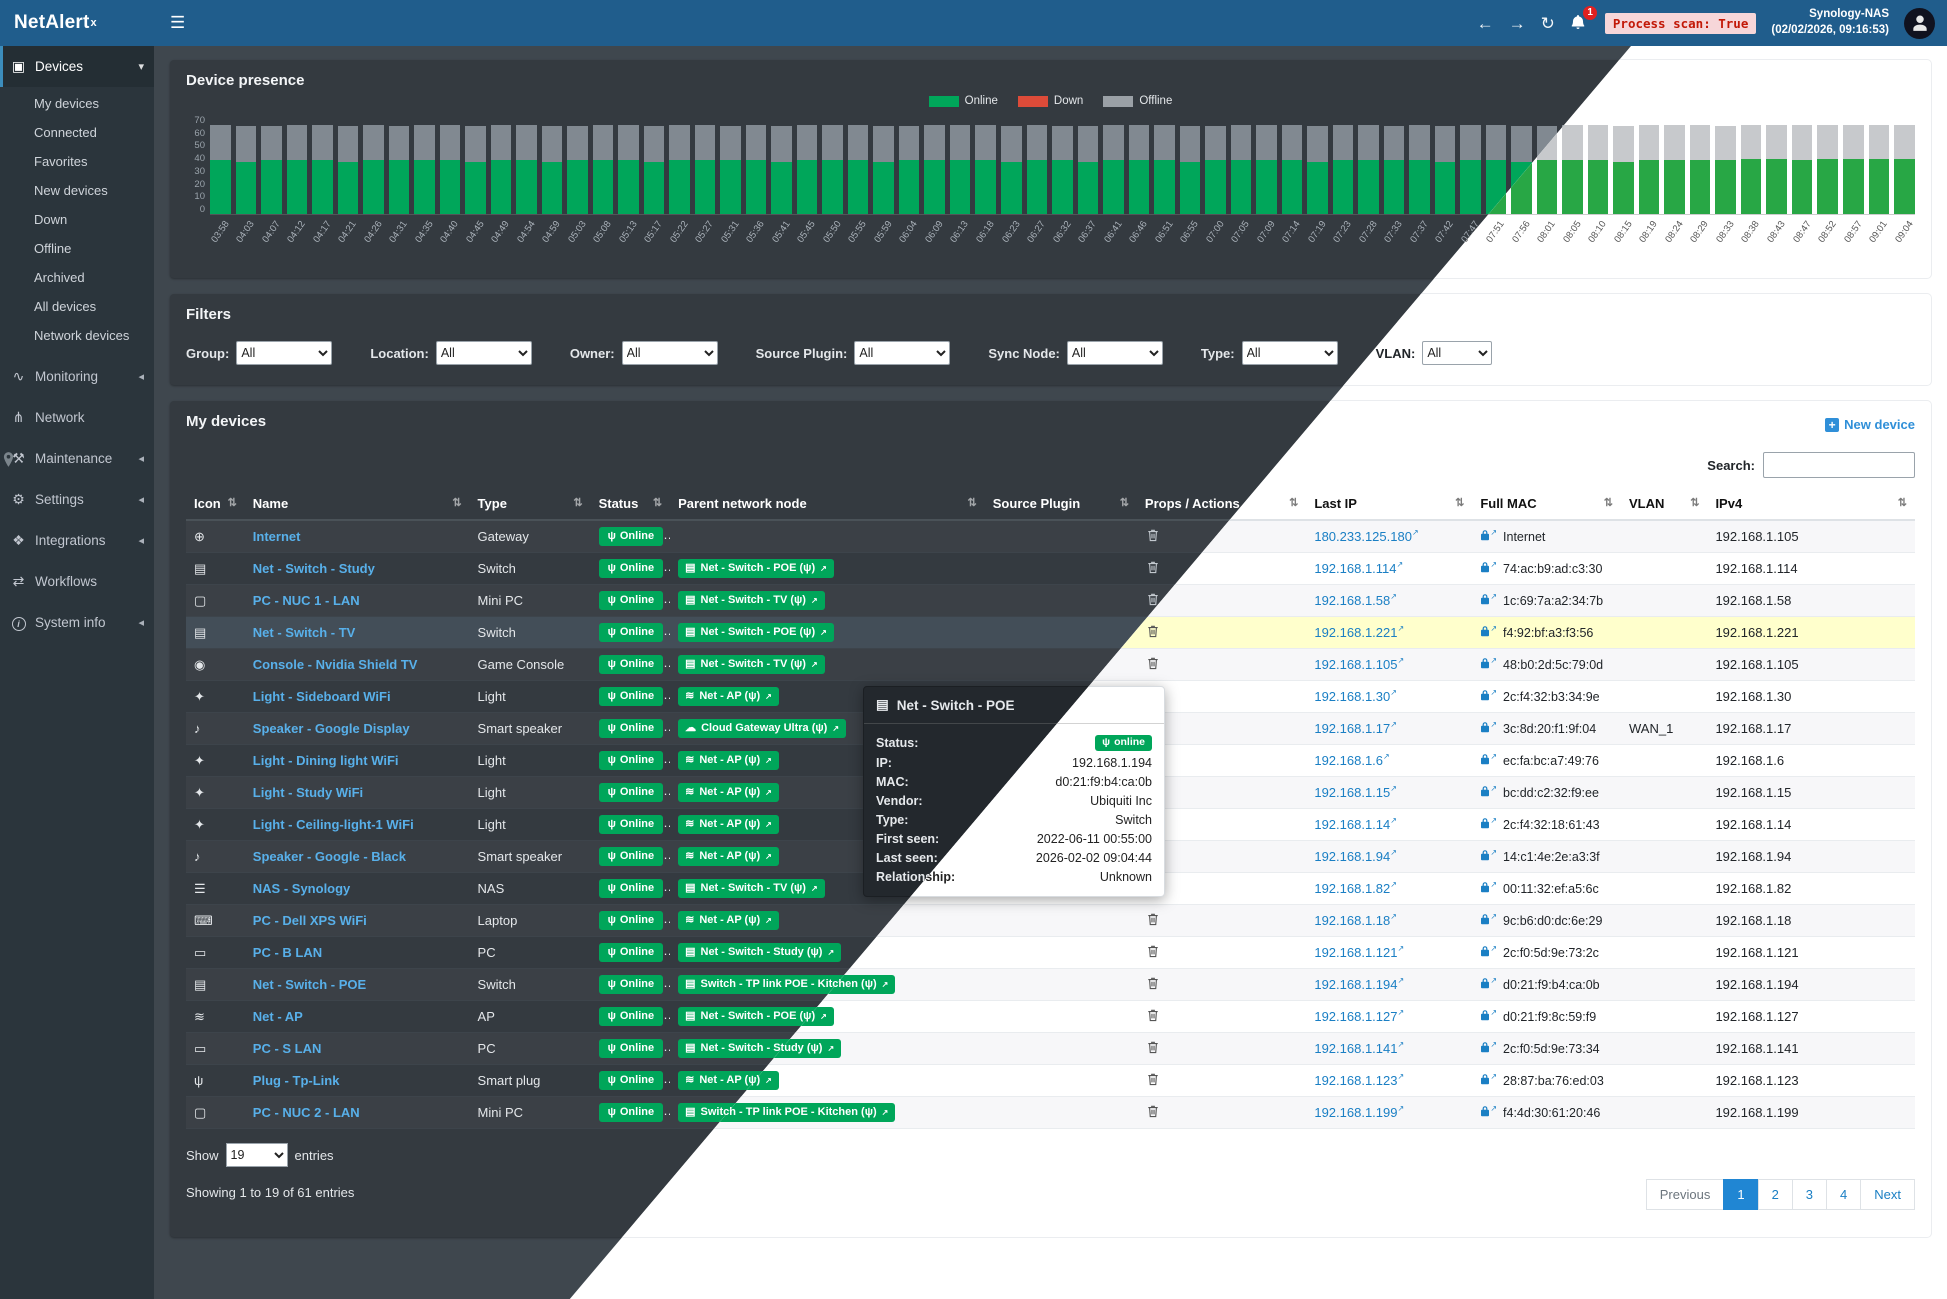  I want to click on sidebar-item-new-devices: New devices, so click(71, 190).